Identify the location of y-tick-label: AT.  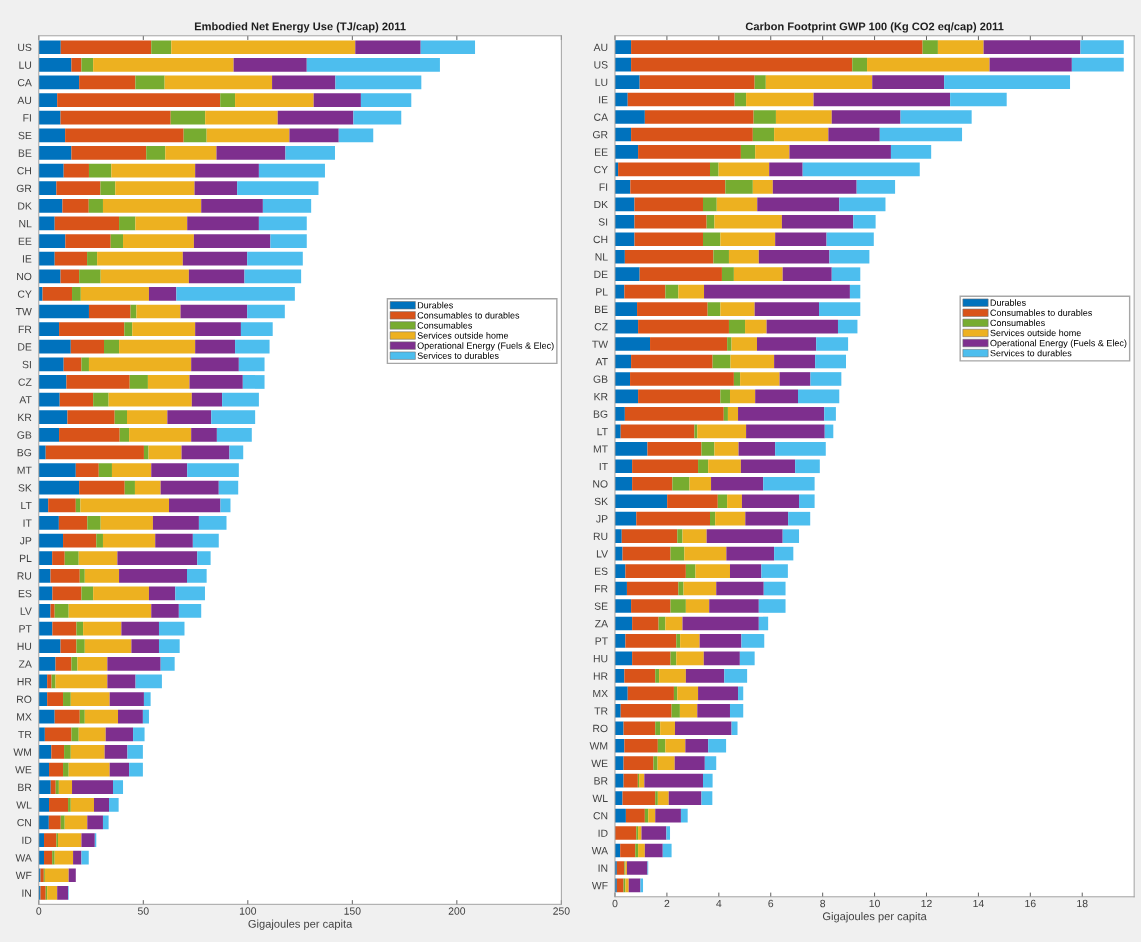
(601, 362).